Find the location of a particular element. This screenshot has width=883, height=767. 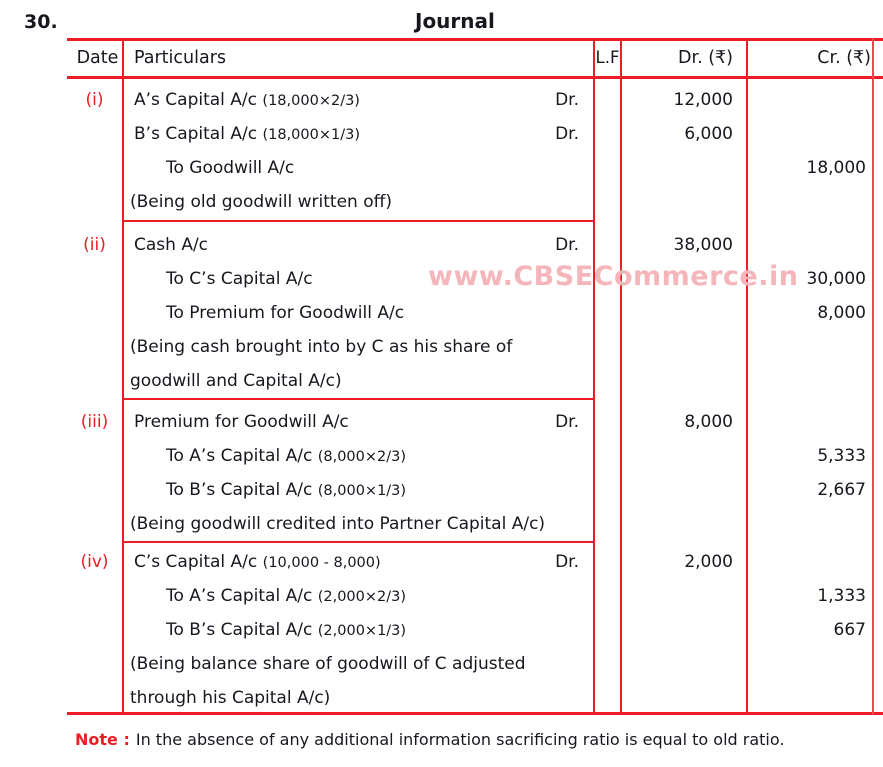

account-text: Cash A/c is located at coordinates (171, 245).